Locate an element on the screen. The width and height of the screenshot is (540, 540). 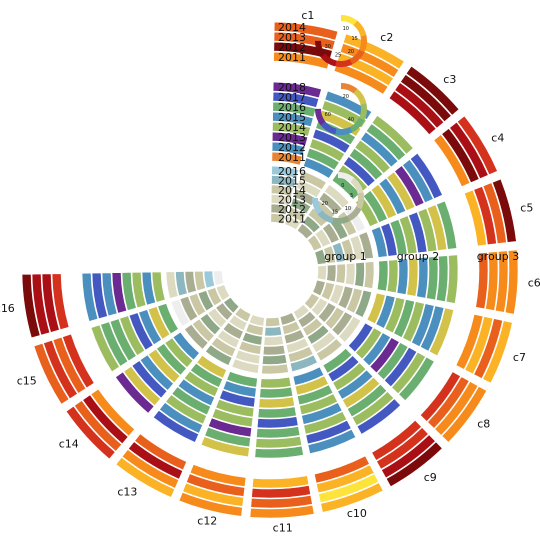
row-label: 2013 is located at coordinates (292, 137).